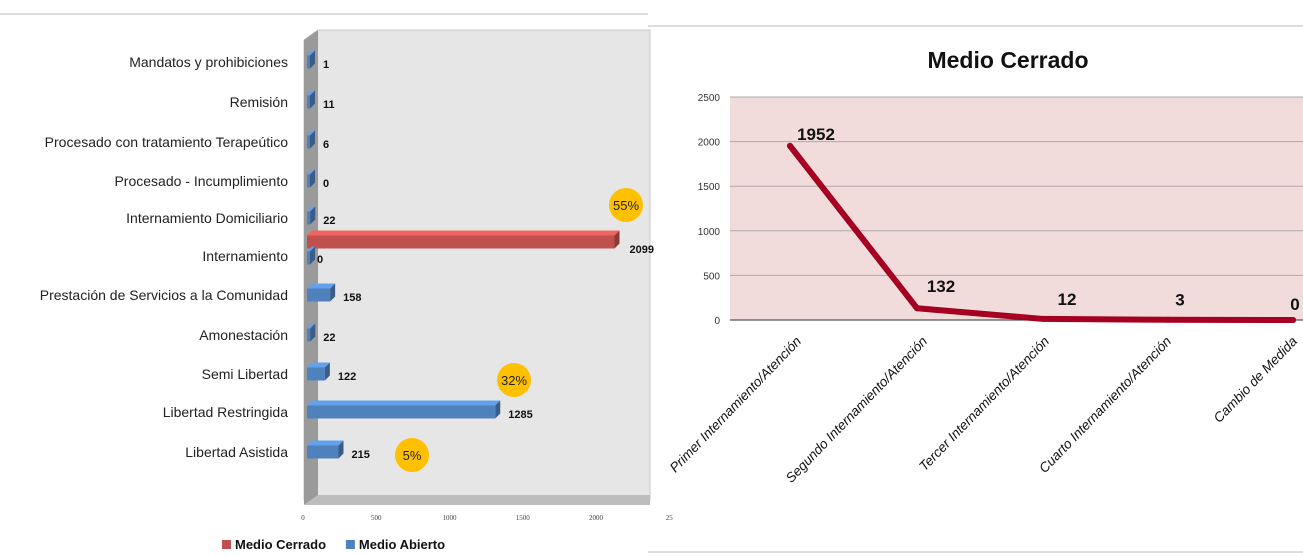 The height and width of the screenshot is (556, 1303). What do you see at coordinates (1007, 60) in the screenshot?
I see `chart-title: Medio Cerrado` at bounding box center [1007, 60].